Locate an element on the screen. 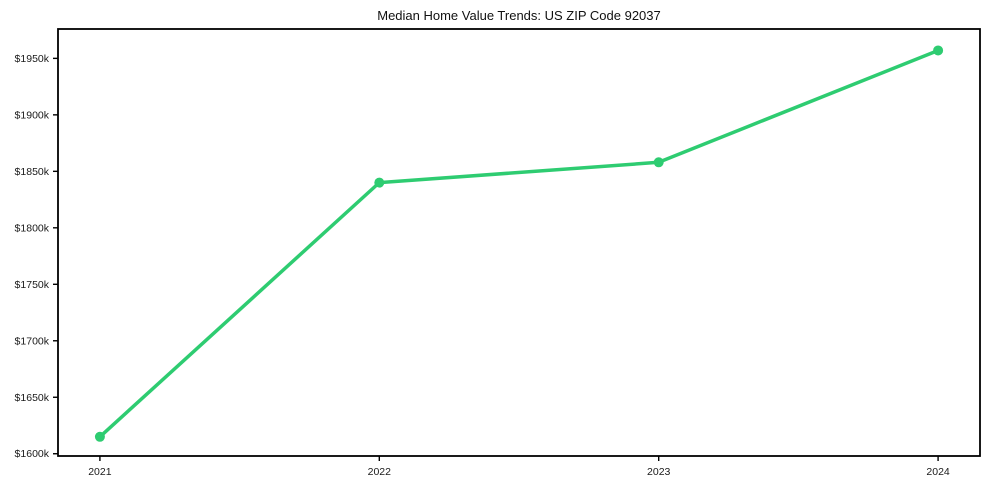 The width and height of the screenshot is (990, 490). y-tick-label: $1600k is located at coordinates (32, 454).